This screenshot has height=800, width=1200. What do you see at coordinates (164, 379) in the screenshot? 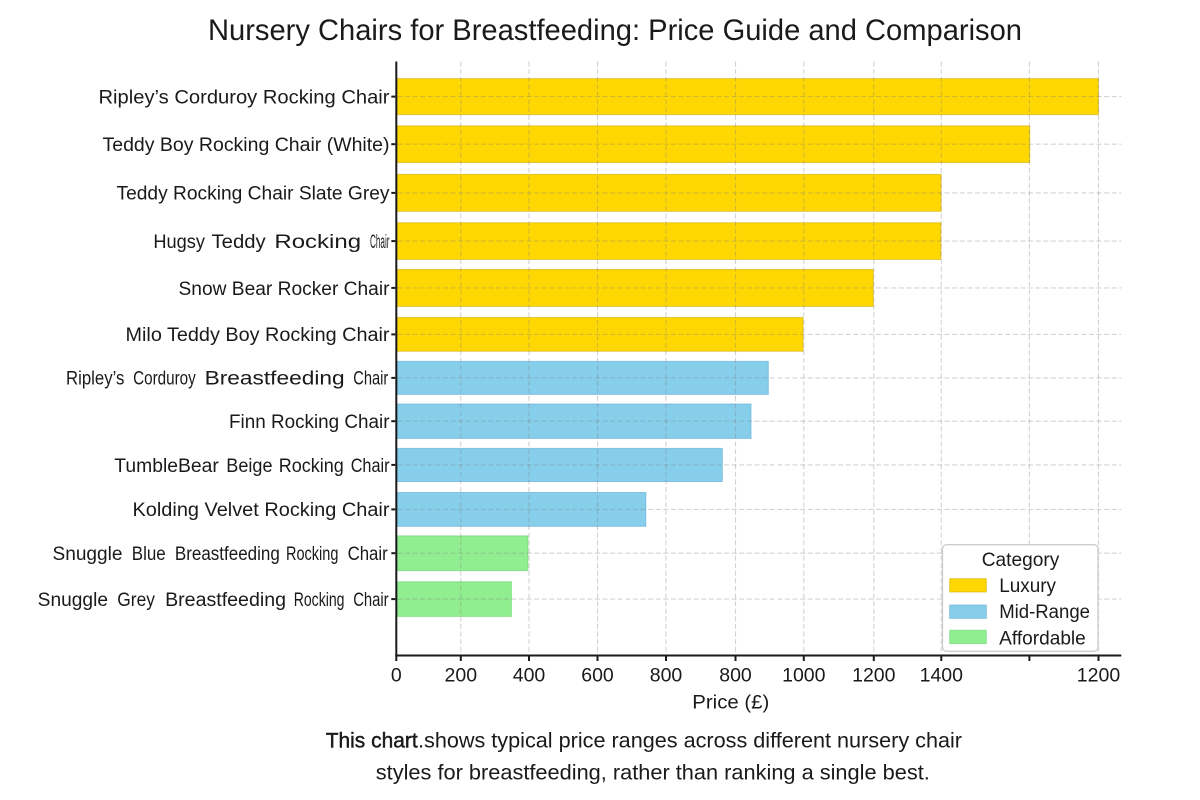
I see `svg-text: Corduroy` at bounding box center [164, 379].